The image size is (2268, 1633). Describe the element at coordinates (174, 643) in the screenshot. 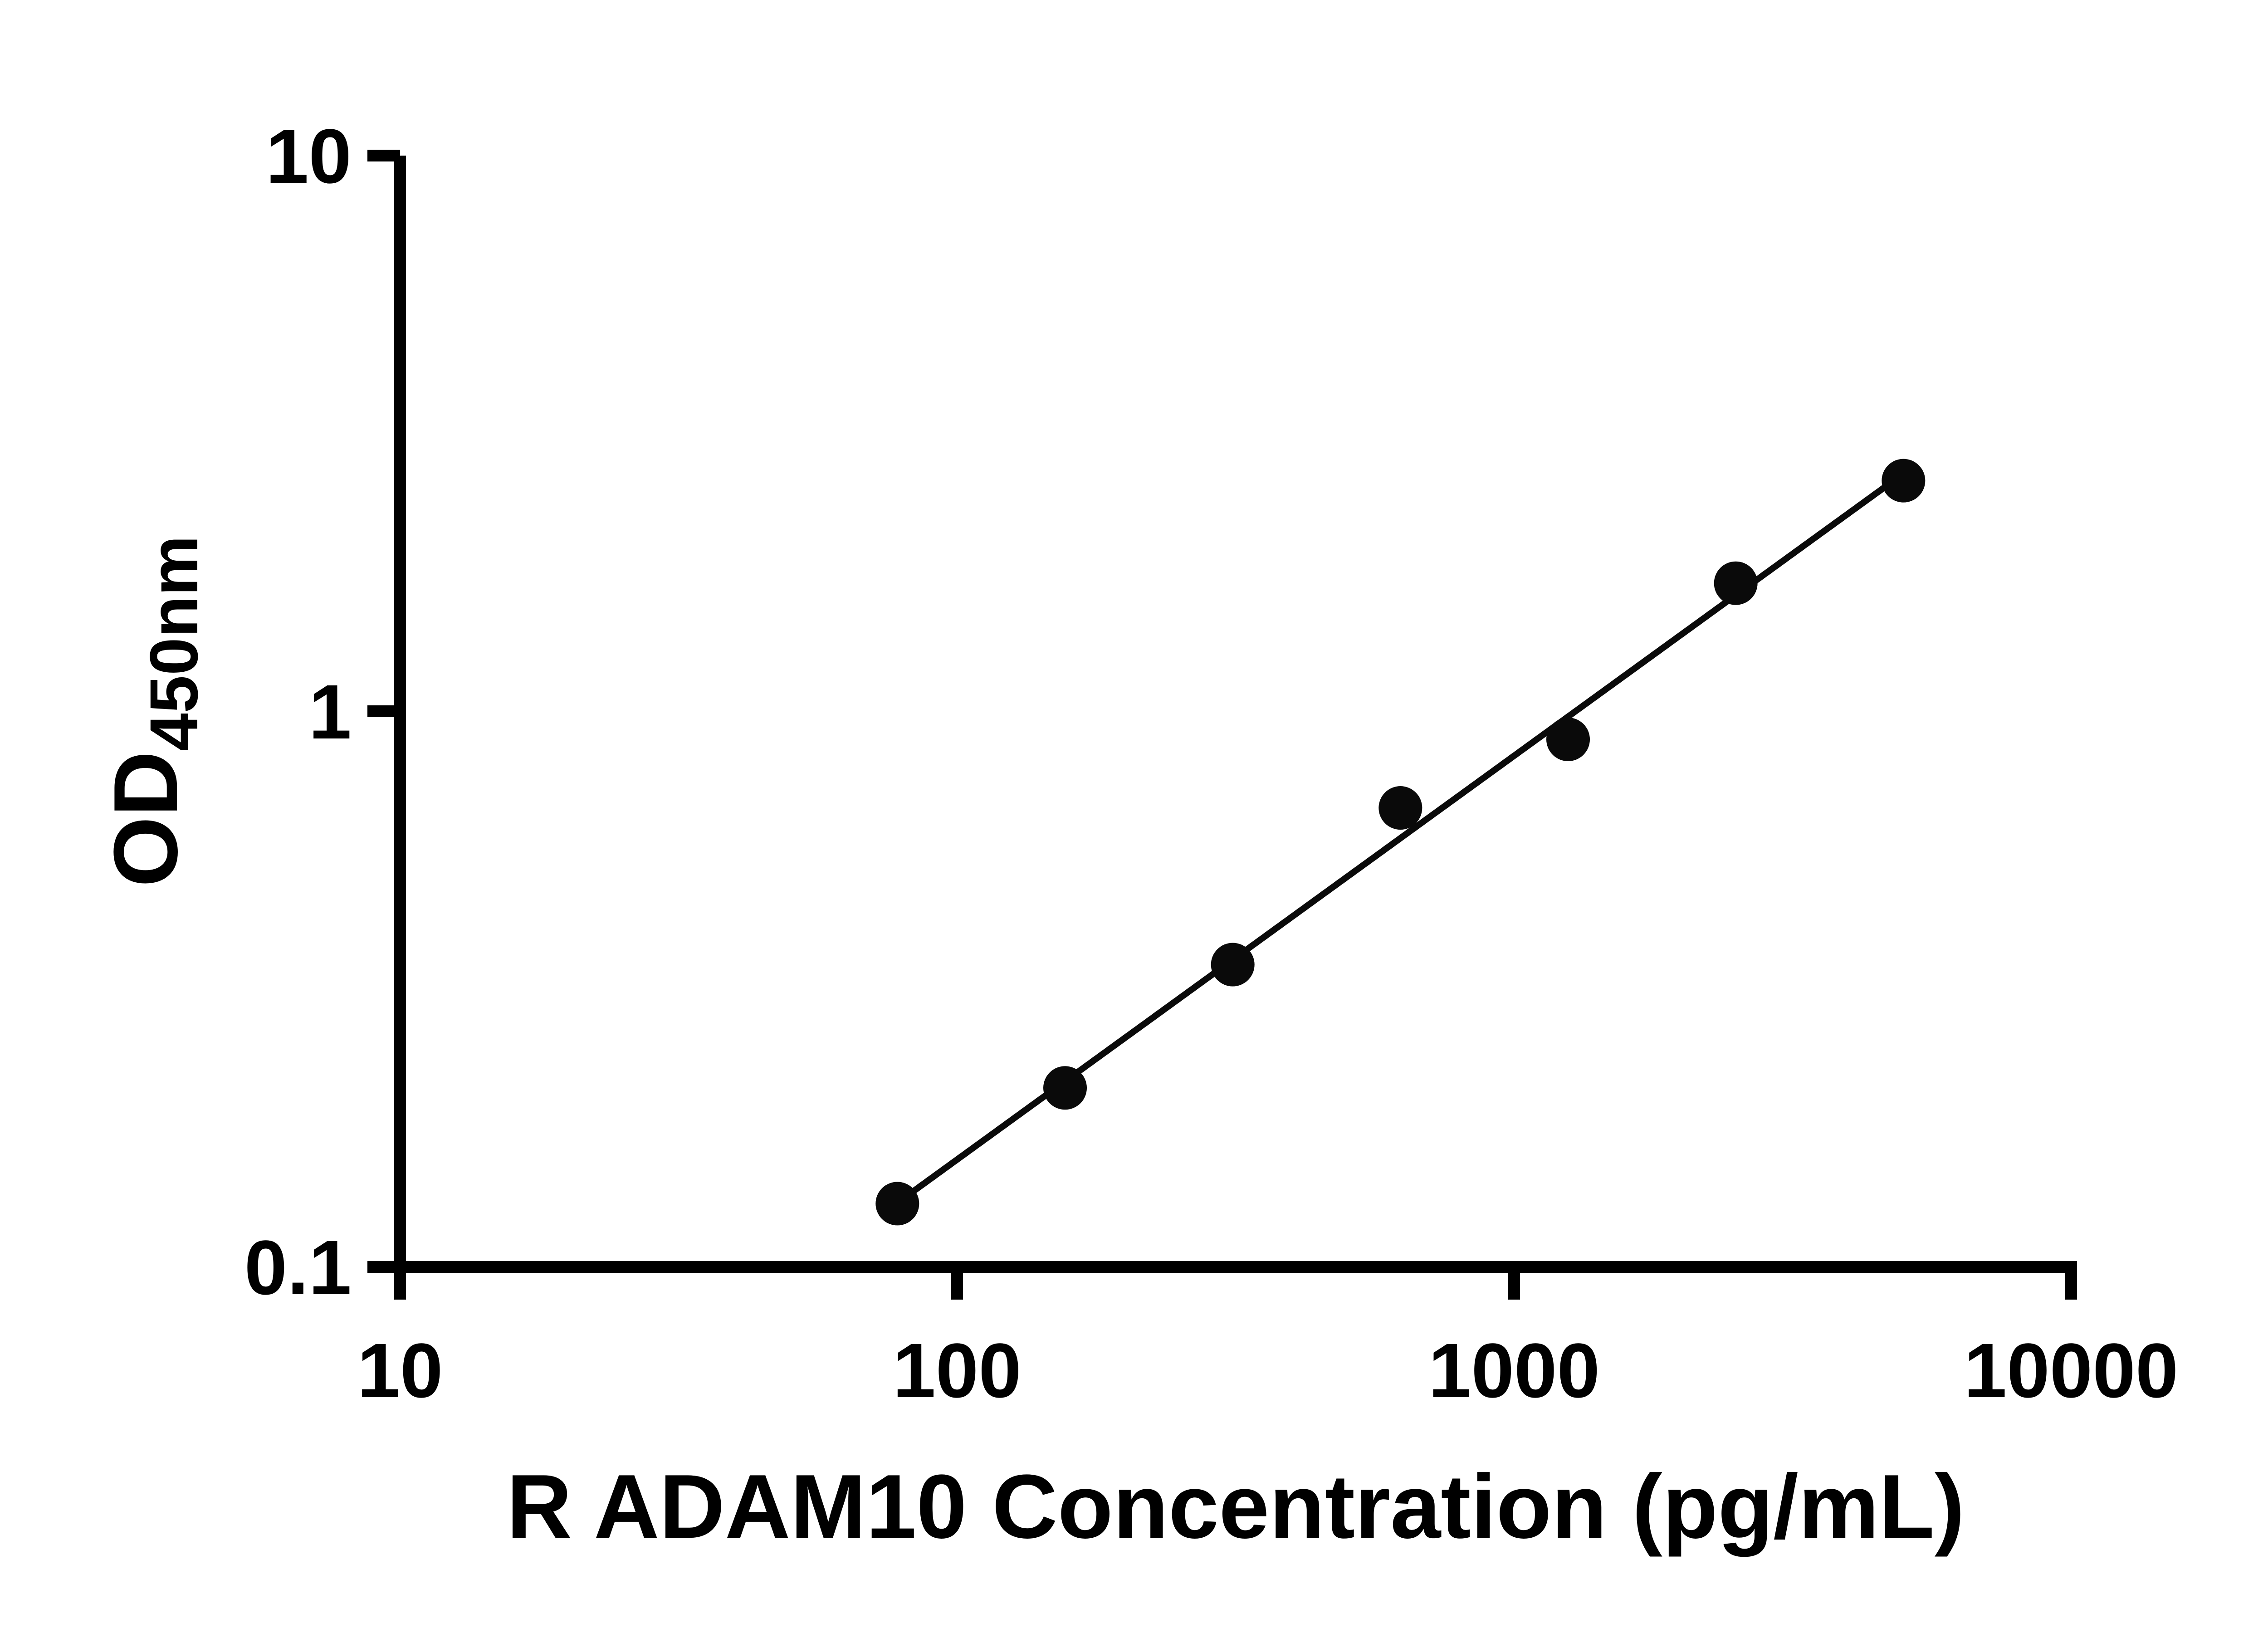

I see `y-axis-title-sub: 450nm` at that location.